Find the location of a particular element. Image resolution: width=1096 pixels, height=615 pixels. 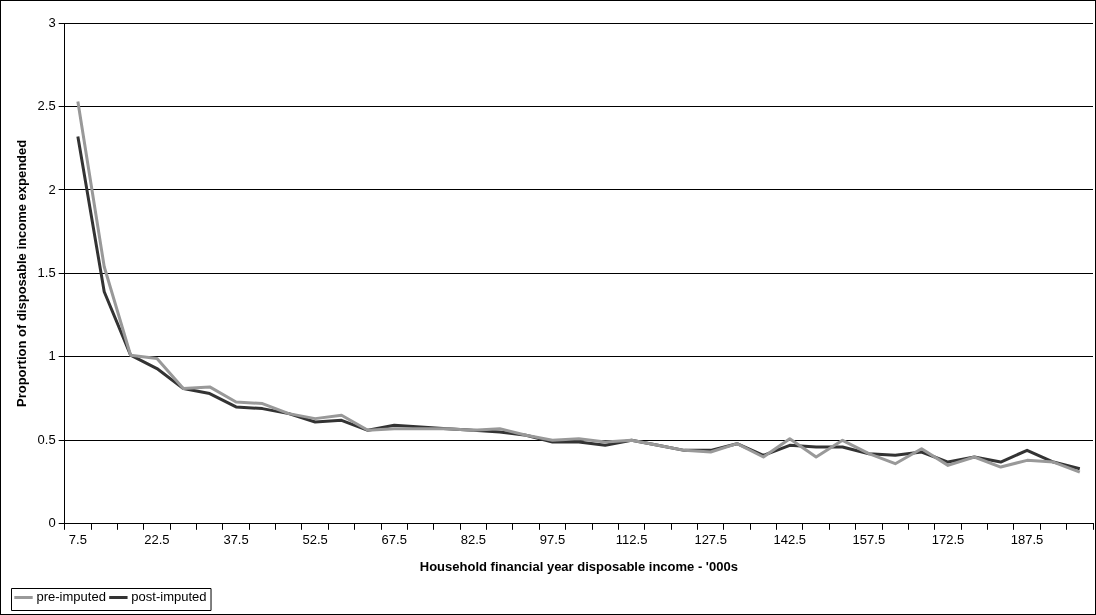

x-tick-label: 82.5 is located at coordinates (473, 540).